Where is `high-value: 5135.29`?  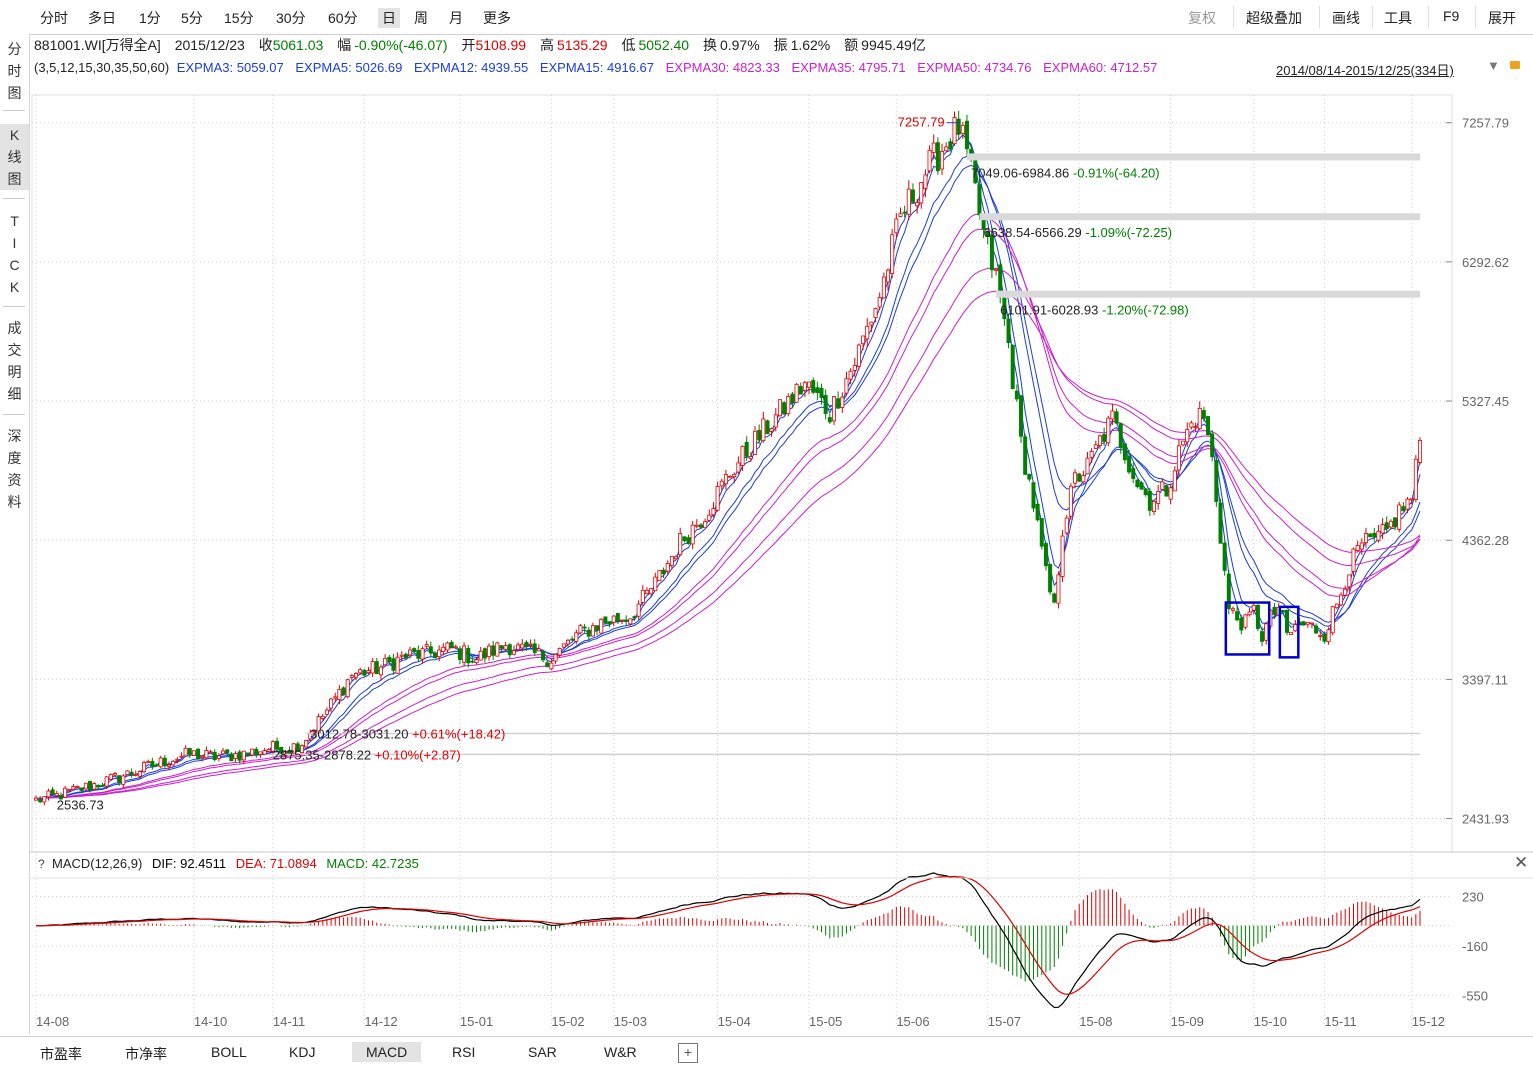
high-value: 5135.29 is located at coordinates (582, 45).